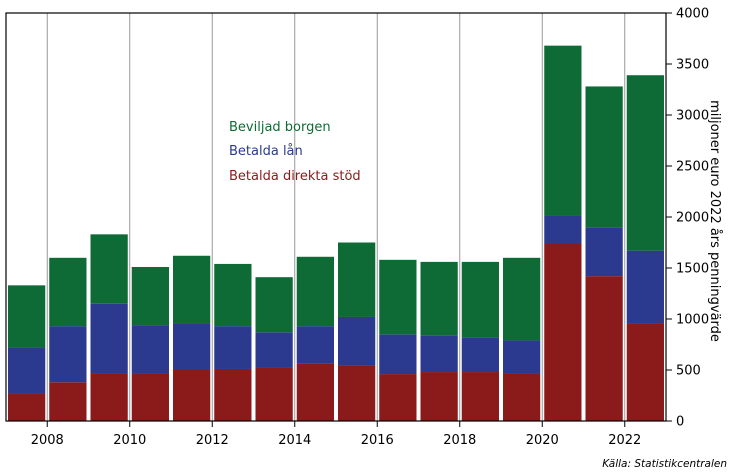 Image resolution: width=732 pixels, height=476 pixels. Describe the element at coordinates (212, 440) in the screenshot. I see `x-tick-label: 2012` at that location.